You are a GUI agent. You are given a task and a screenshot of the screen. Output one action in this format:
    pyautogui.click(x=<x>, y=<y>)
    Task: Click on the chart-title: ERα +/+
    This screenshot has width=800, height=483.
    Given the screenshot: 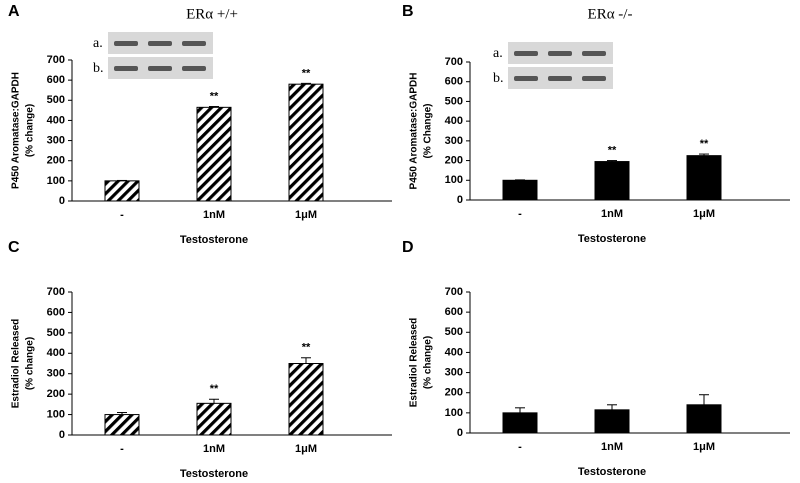 What is the action you would take?
    pyautogui.click(x=212, y=14)
    